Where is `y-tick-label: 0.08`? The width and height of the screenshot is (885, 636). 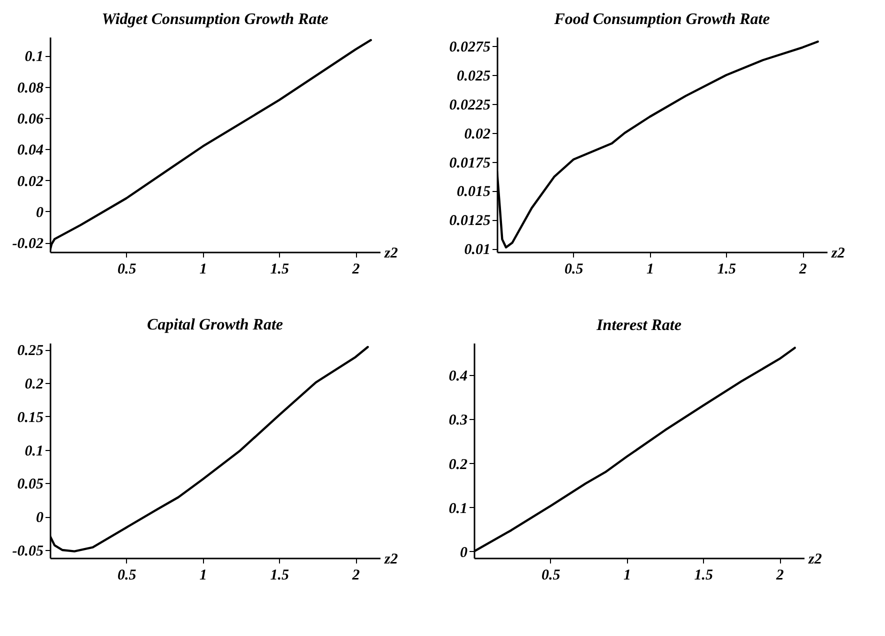 y-tick-label: 0.08 is located at coordinates (30, 88).